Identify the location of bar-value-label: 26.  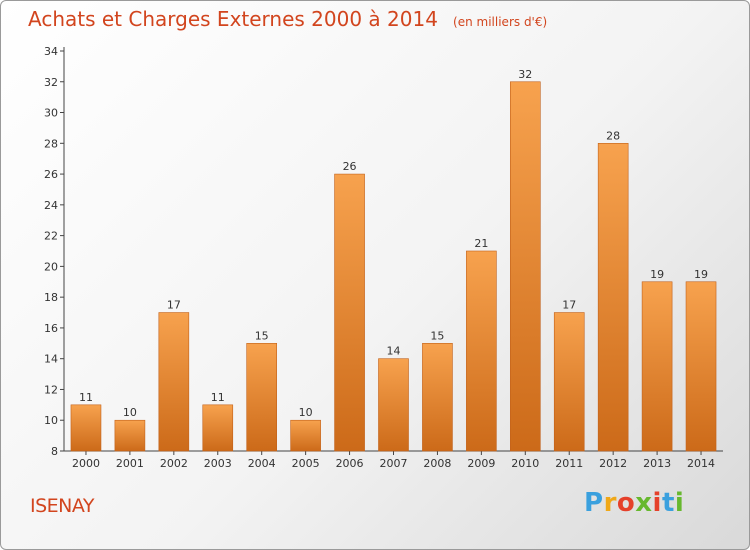
(350, 166).